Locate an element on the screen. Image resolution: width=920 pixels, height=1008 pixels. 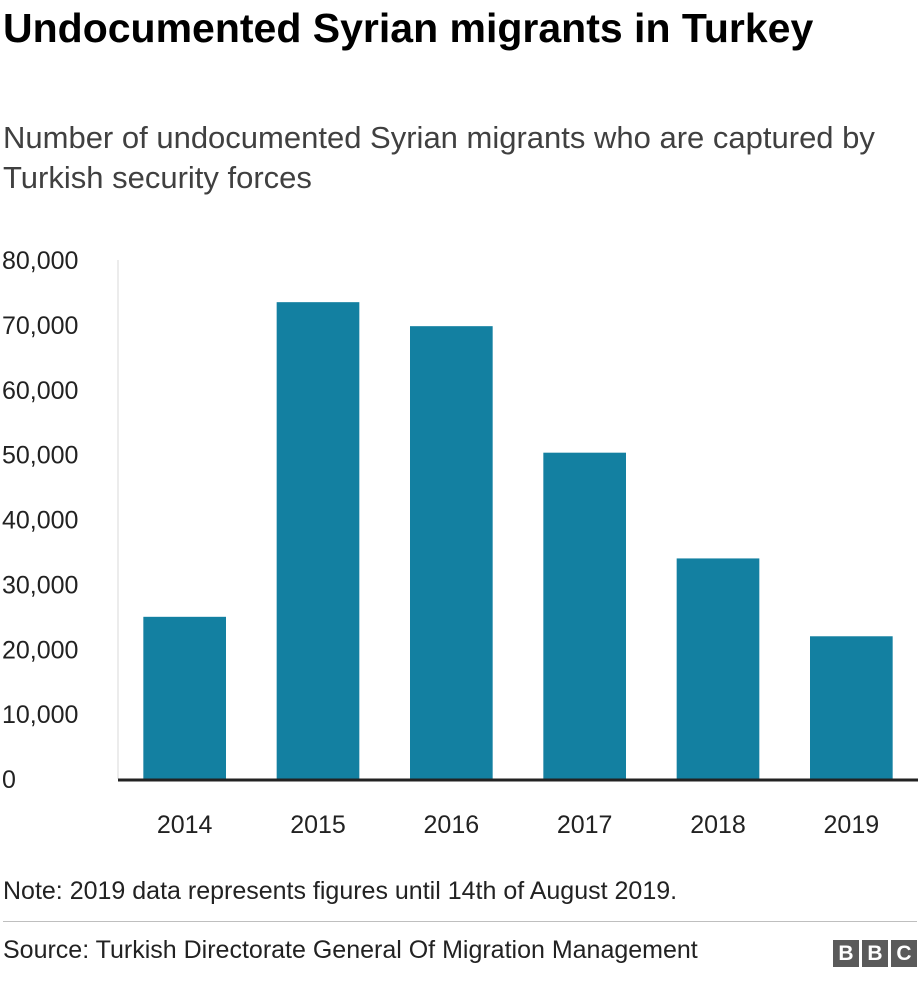
y-tick-label: 50,000 is located at coordinates (40, 456).